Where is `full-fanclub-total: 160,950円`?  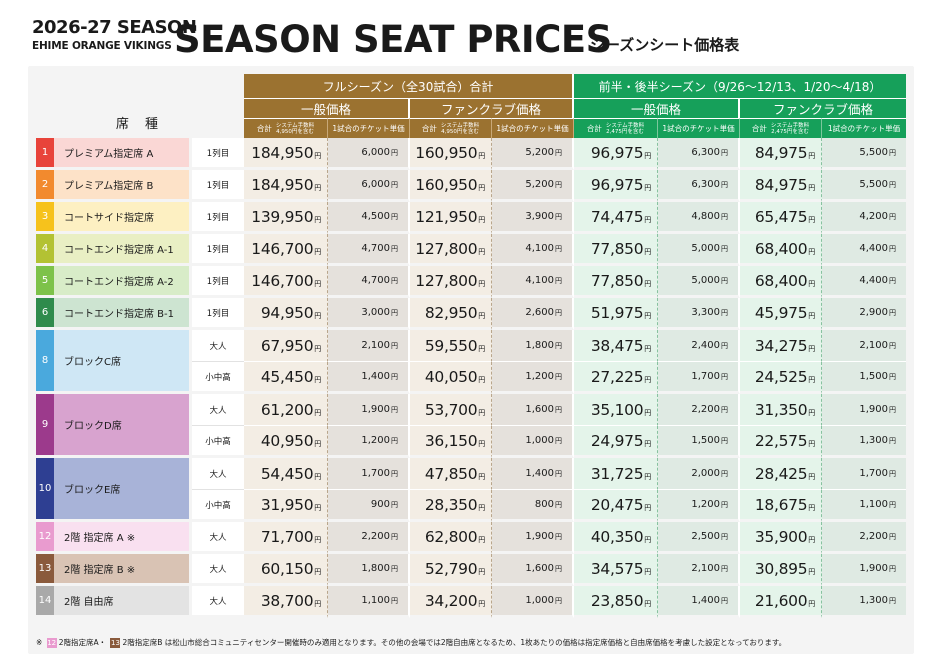
full-fanclub-total: 160,950円 is located at coordinates (451, 186).